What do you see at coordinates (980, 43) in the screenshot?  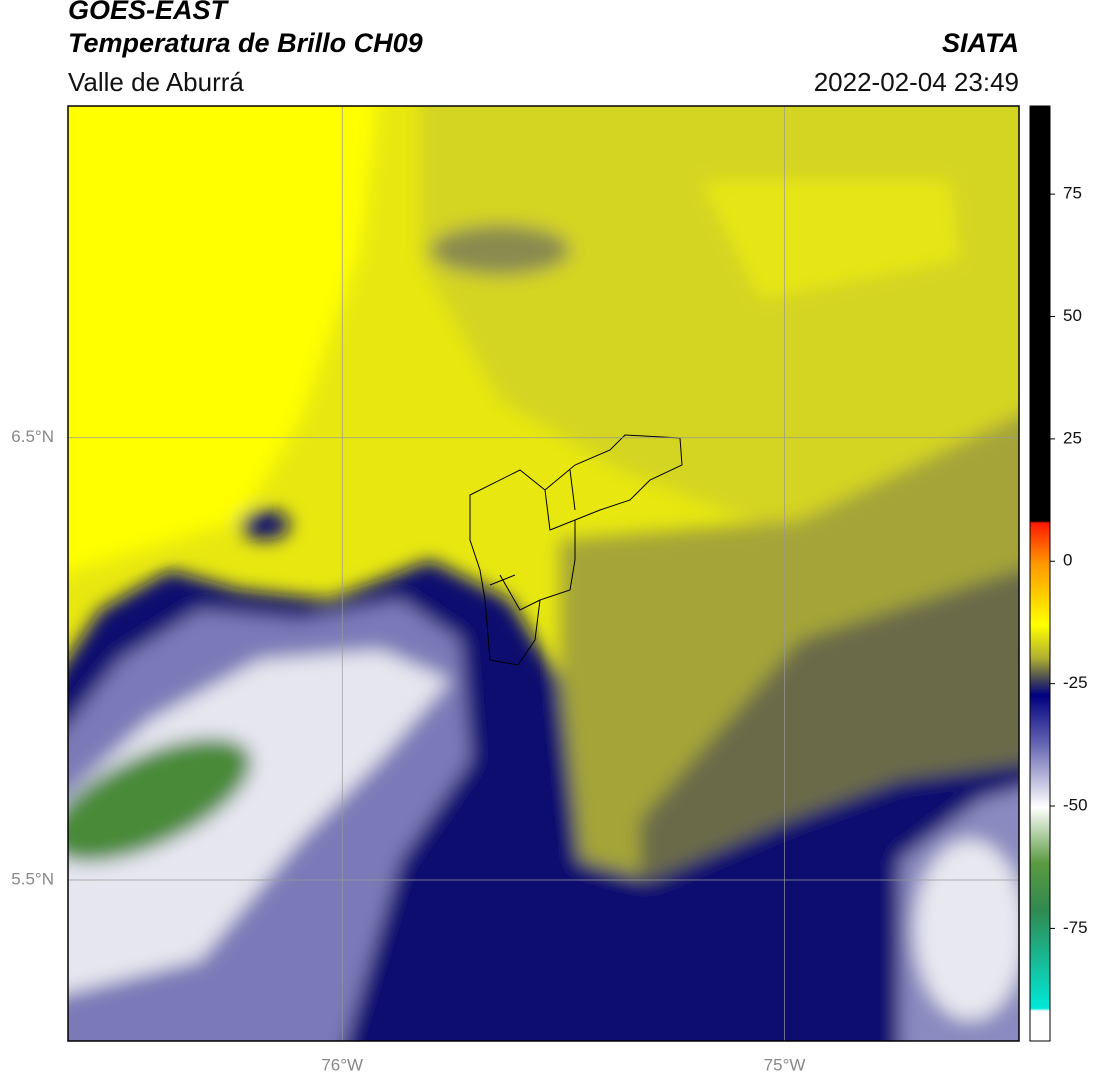 I see `source: SIATA` at bounding box center [980, 43].